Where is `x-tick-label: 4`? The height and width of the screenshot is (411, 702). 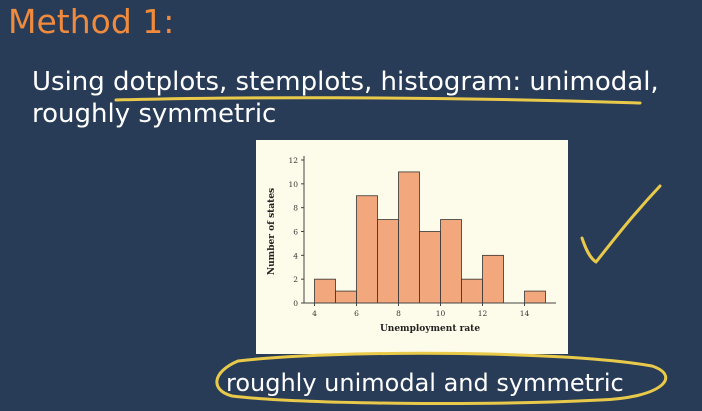
x-tick-label: 4 is located at coordinates (314, 313).